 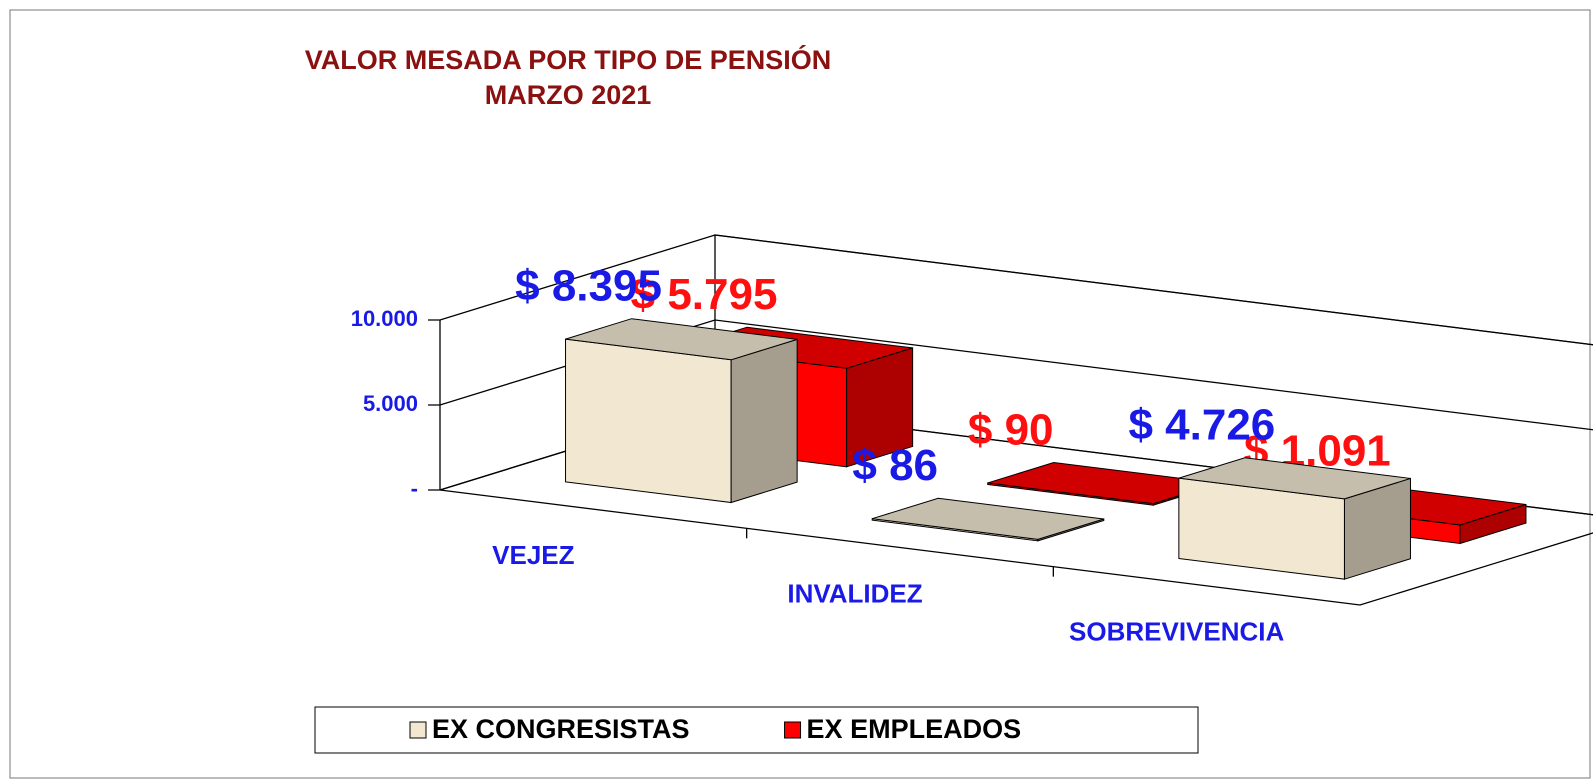 I want to click on y-tick-label: 5.000, so click(x=390, y=403).